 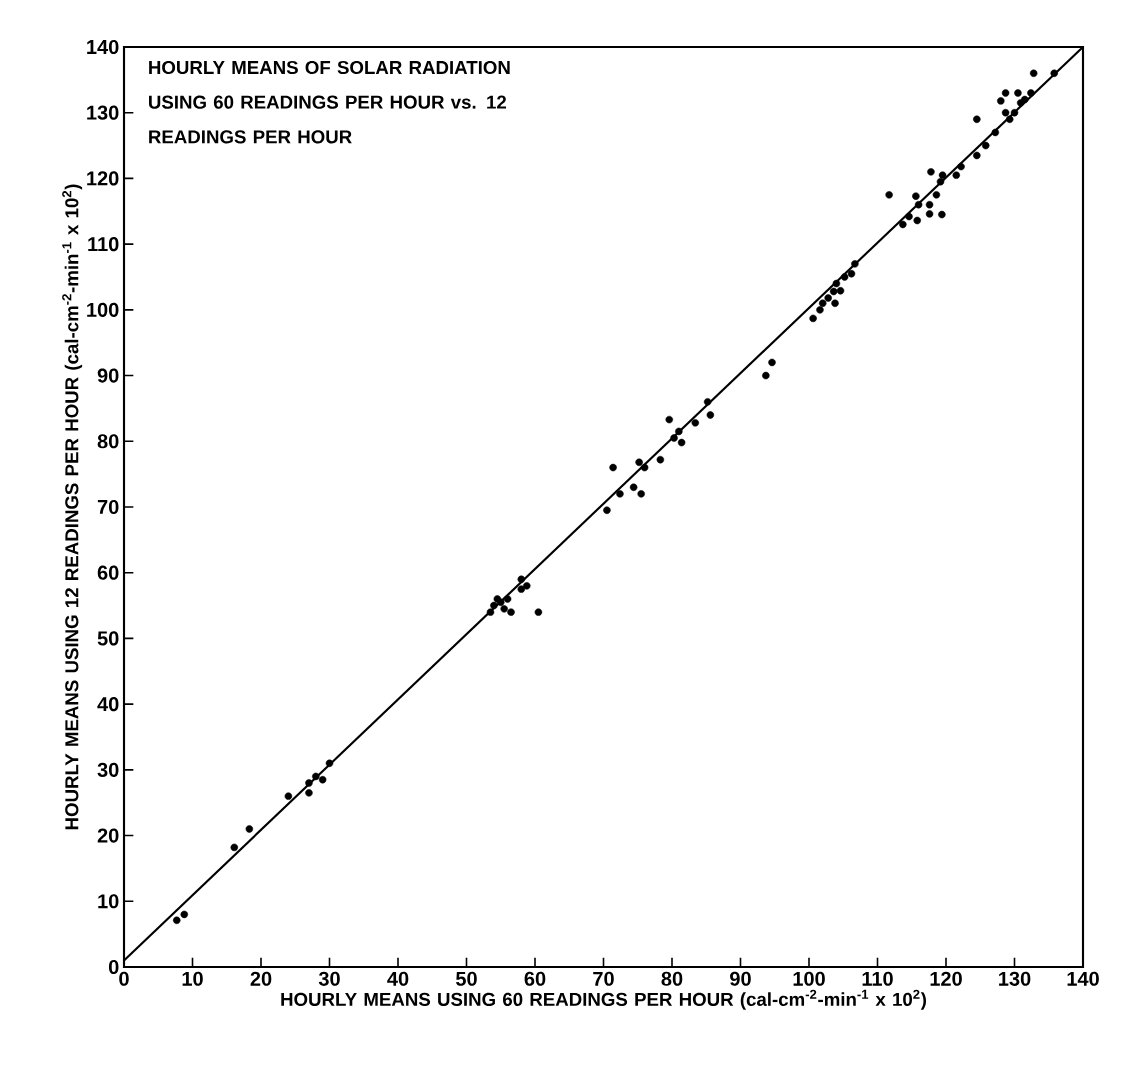 What do you see at coordinates (103, 112) in the screenshot?
I see `y-tick-label: 130` at bounding box center [103, 112].